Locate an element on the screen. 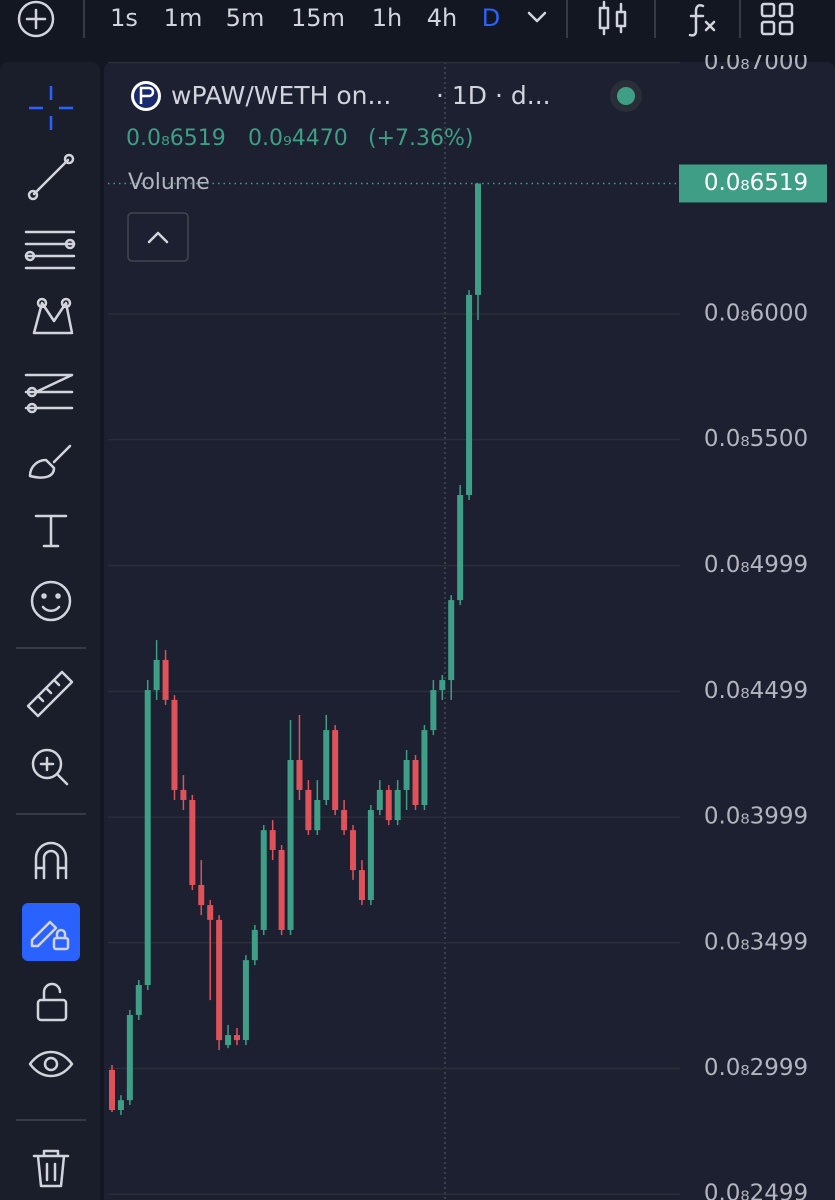  trash-tool is located at coordinates (51, 1168).